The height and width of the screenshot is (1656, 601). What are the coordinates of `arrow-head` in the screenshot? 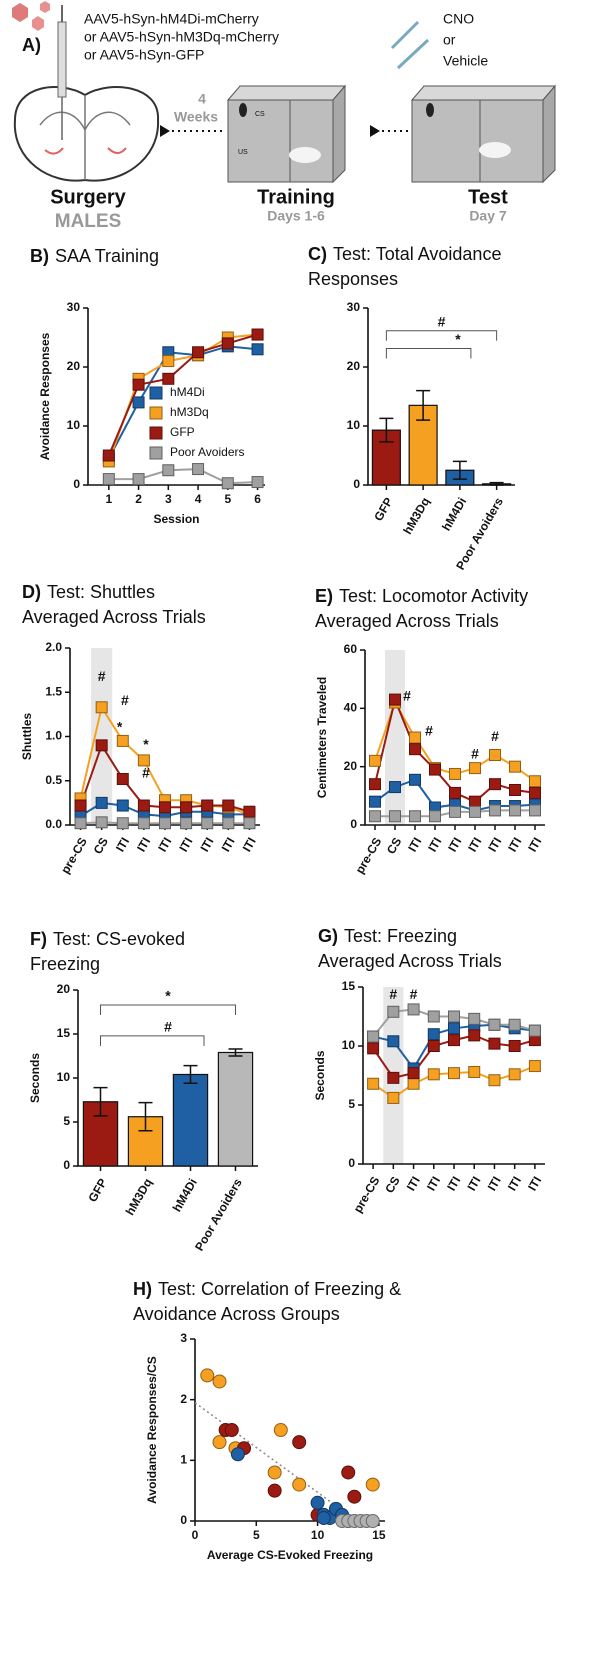 It's located at (375, 131).